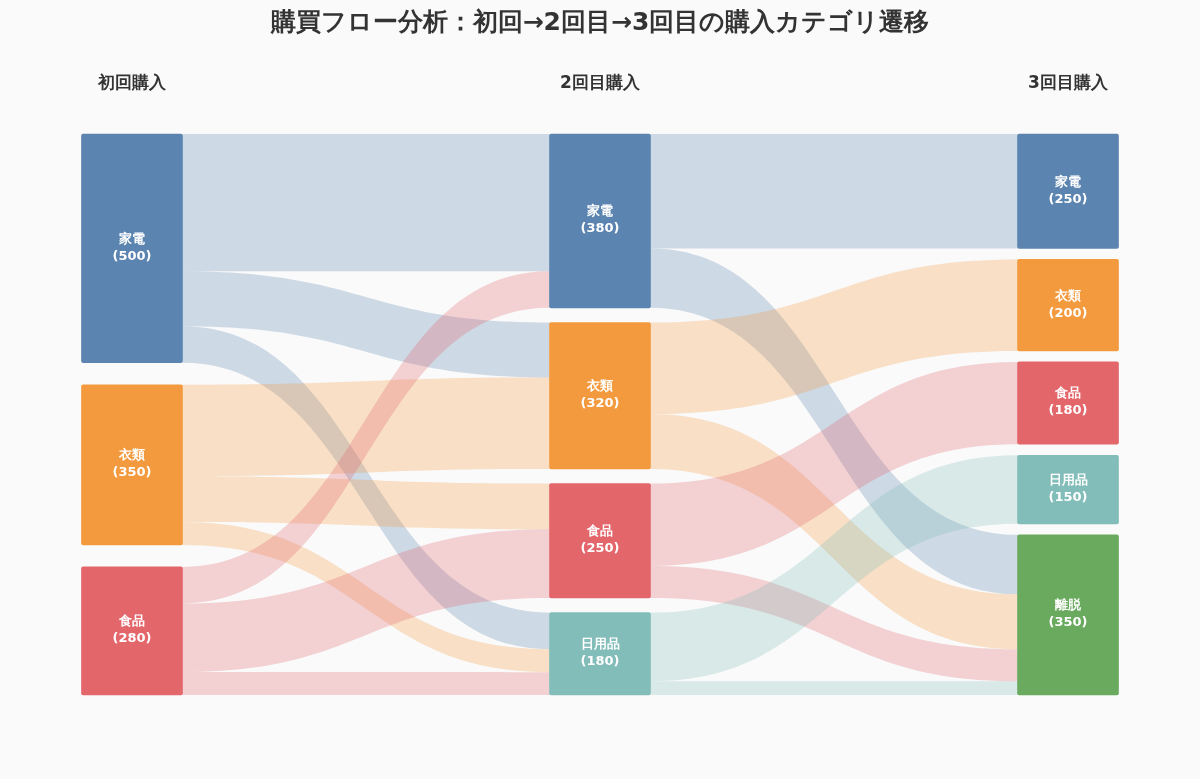  I want to click on series-label: 家電, so click(1067, 181).